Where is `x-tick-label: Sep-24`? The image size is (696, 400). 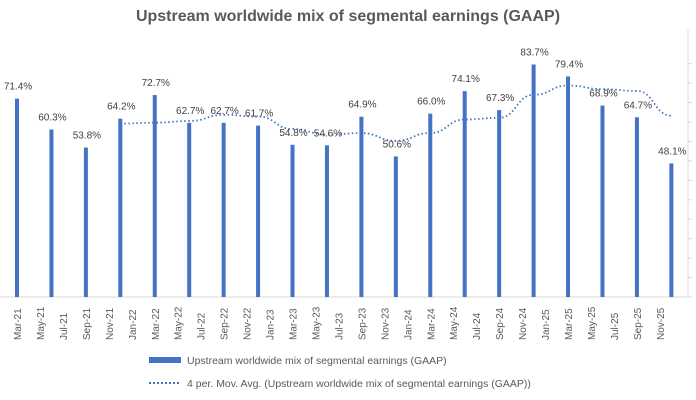
x-tick-label: Sep-24 is located at coordinates (500, 323).